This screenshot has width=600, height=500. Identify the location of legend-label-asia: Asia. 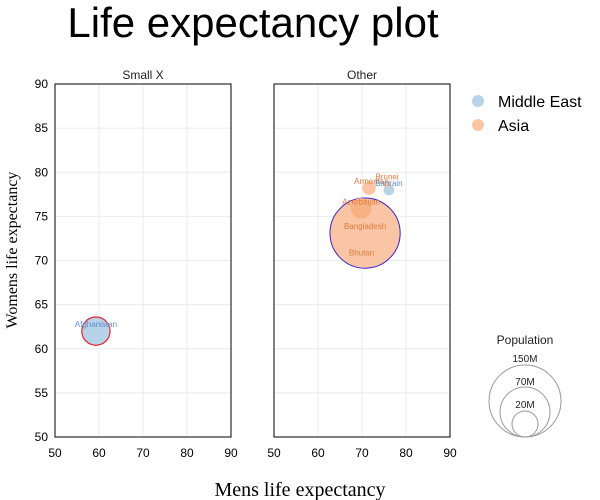
(513, 126).